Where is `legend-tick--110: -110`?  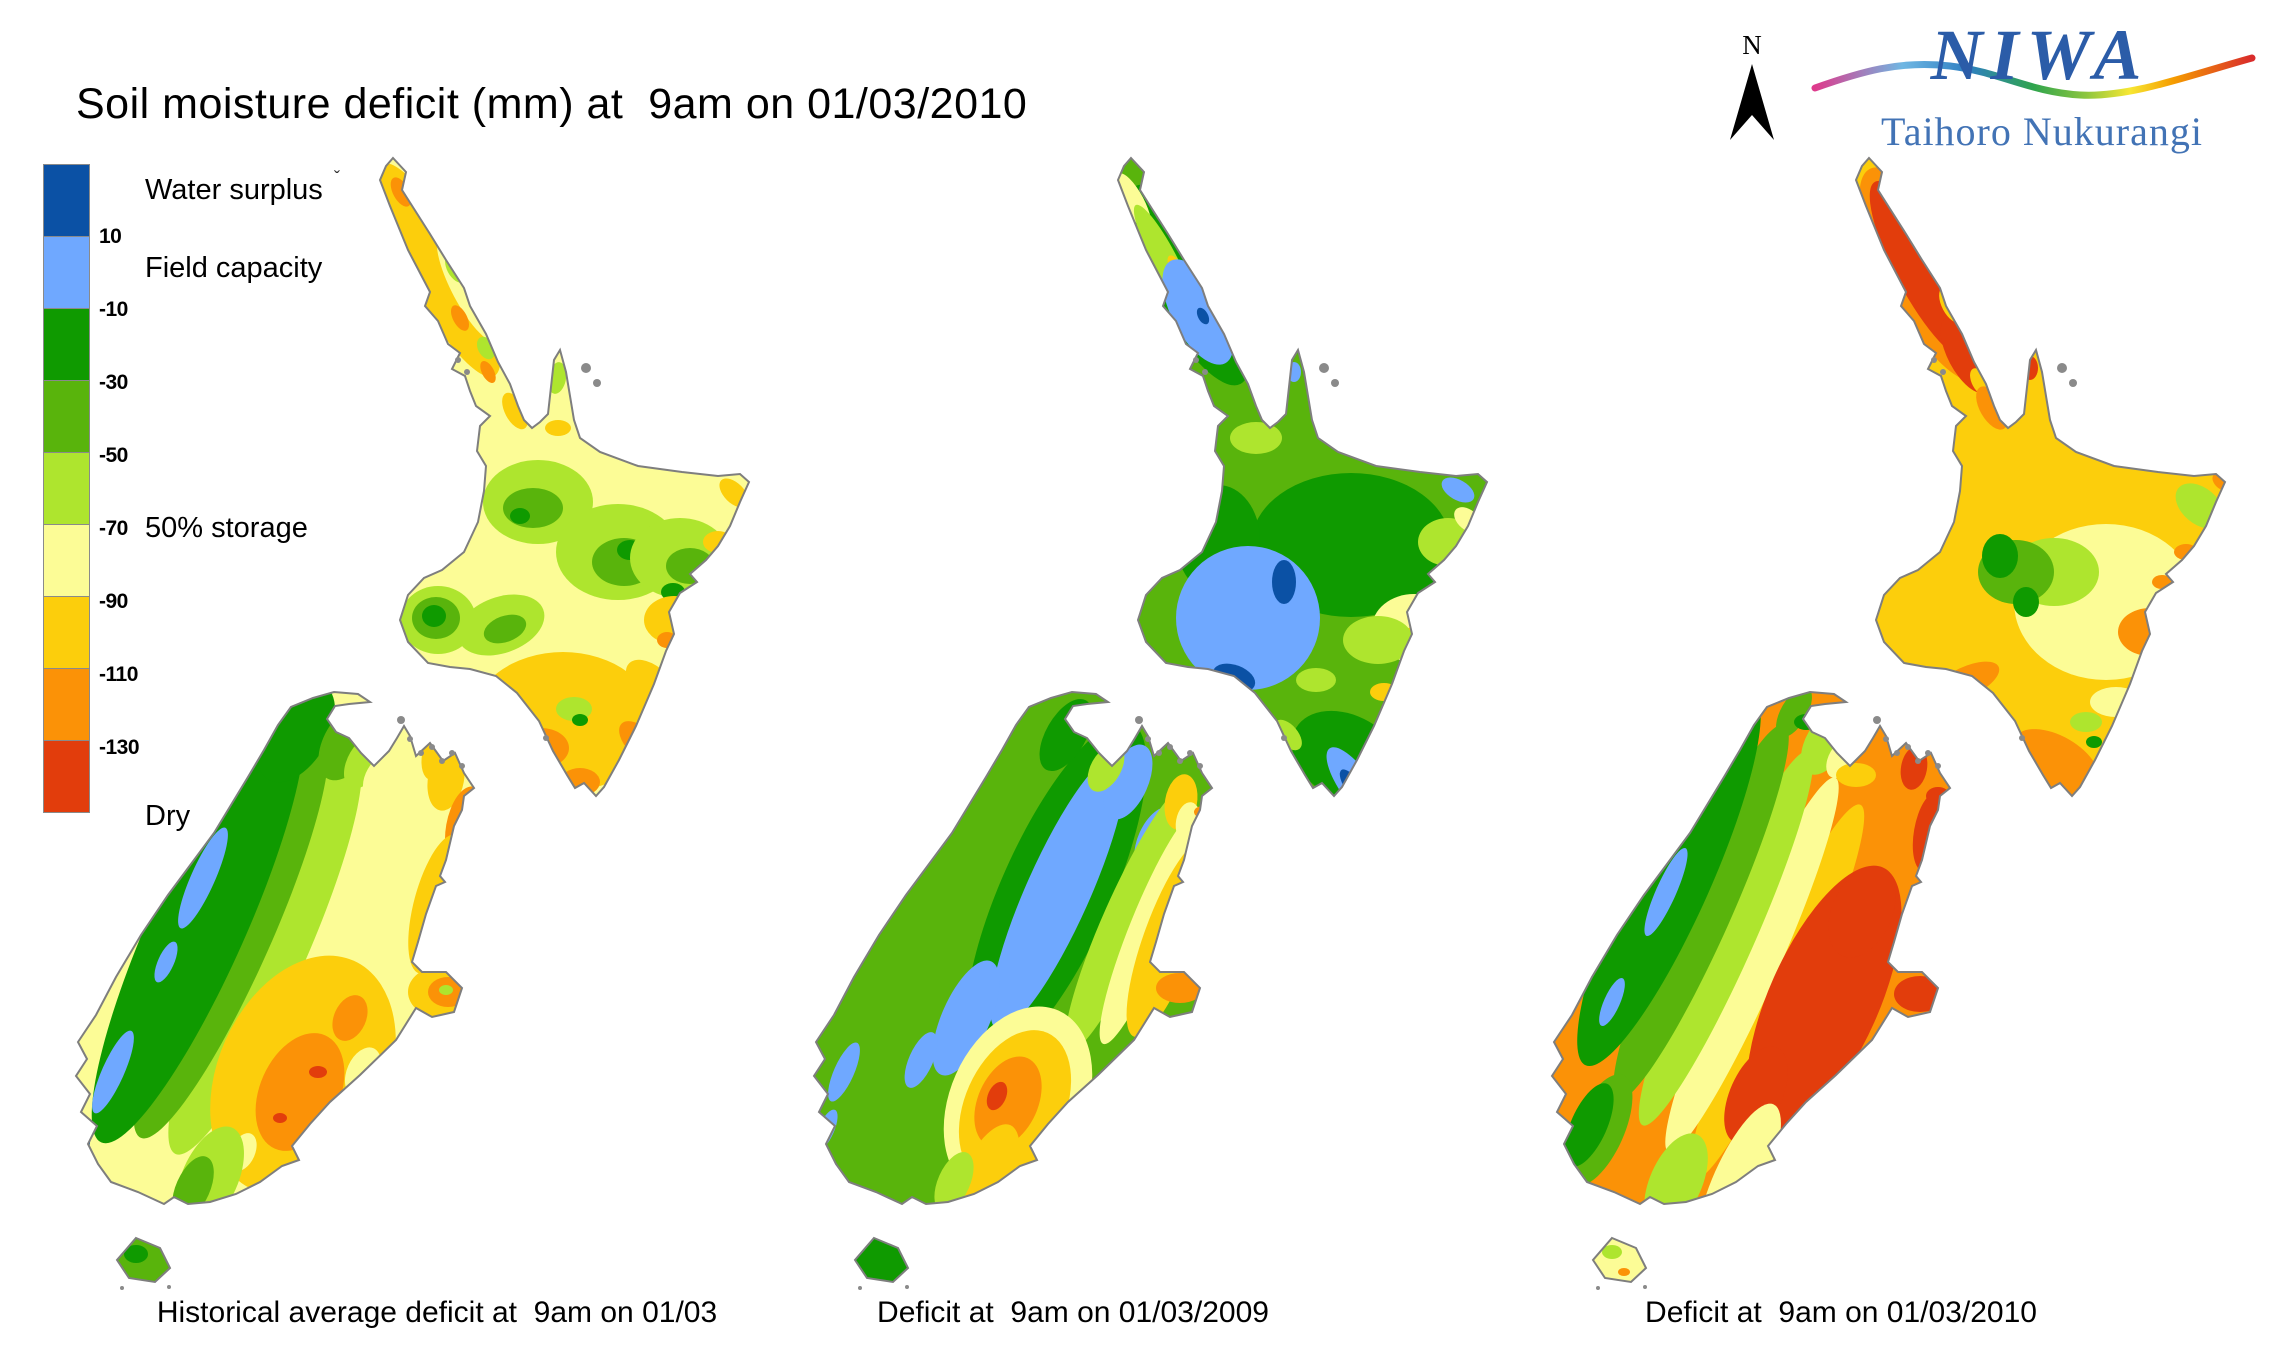
legend-tick--110: -110 is located at coordinates (118, 674).